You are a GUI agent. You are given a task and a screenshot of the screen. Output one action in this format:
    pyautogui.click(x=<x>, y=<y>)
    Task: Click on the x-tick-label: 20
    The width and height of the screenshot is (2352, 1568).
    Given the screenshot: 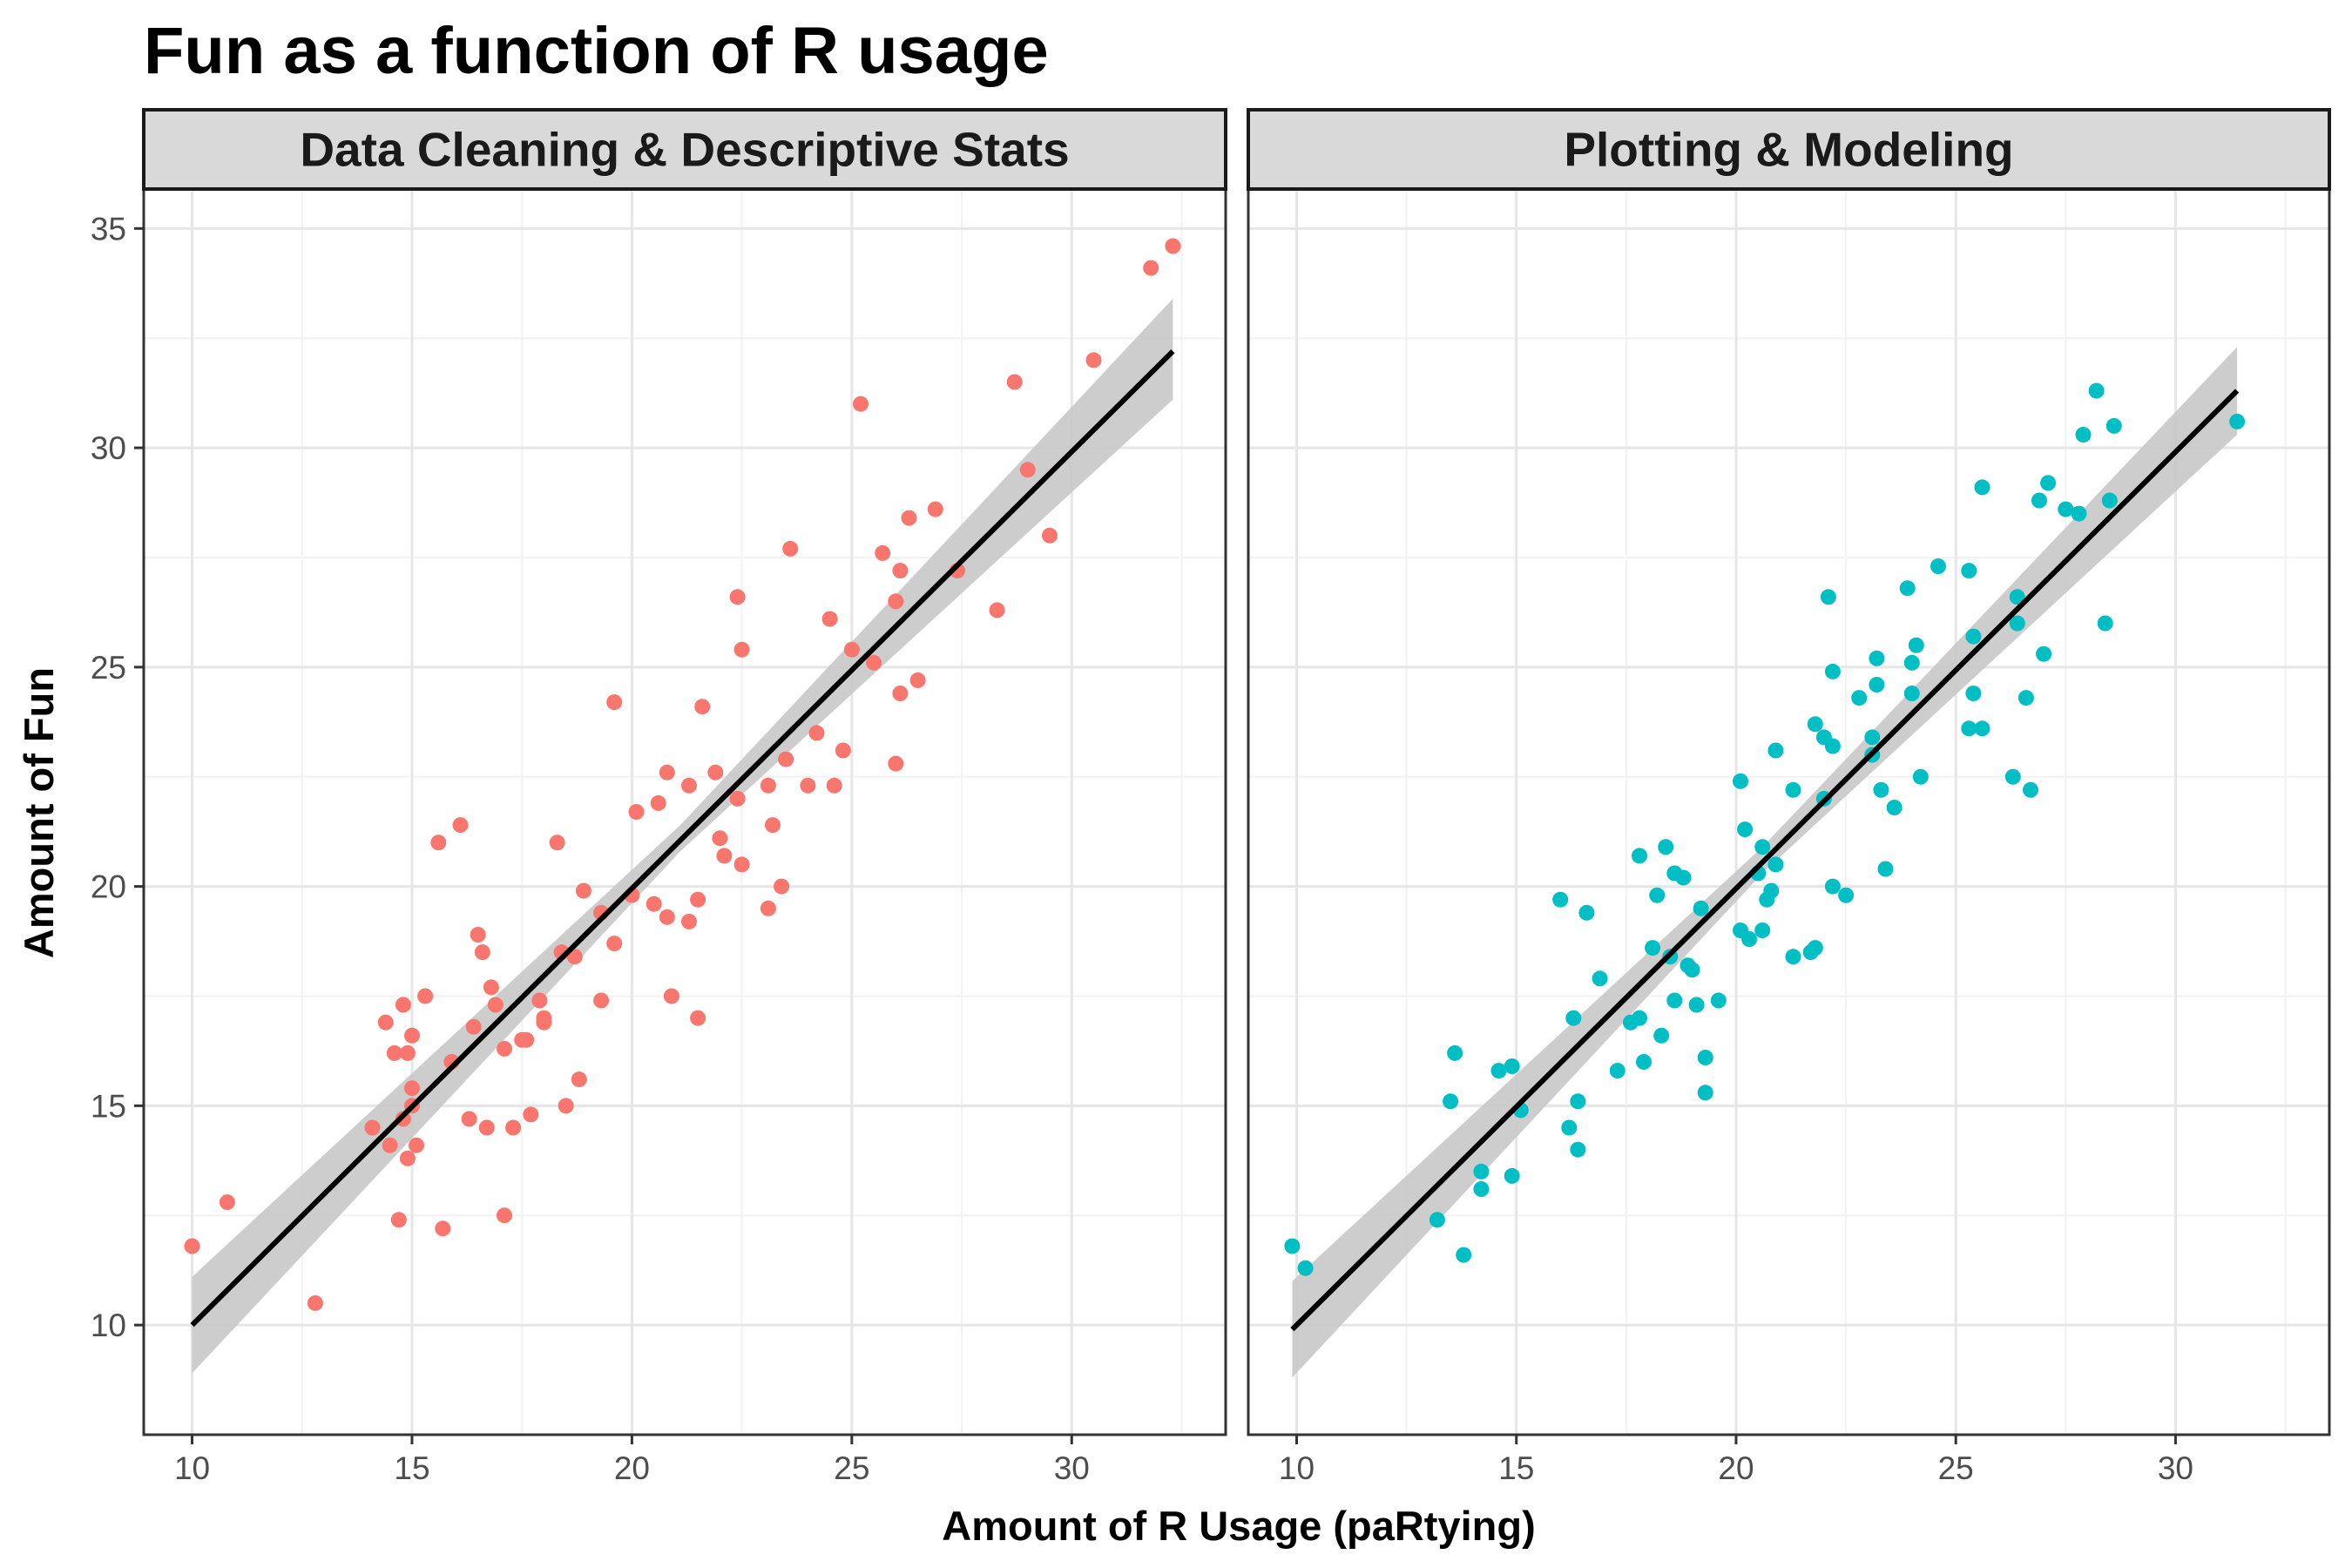 What is the action you would take?
    pyautogui.click(x=1736, y=1468)
    